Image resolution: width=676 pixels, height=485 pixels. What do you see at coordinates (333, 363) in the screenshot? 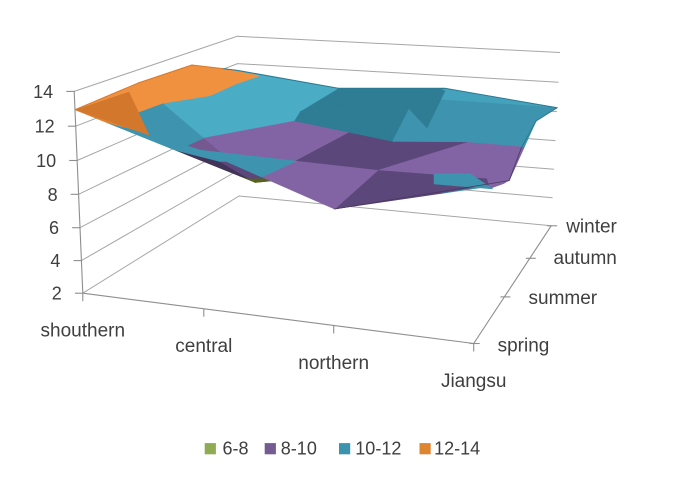
I see `svg-text: northern` at bounding box center [333, 363].